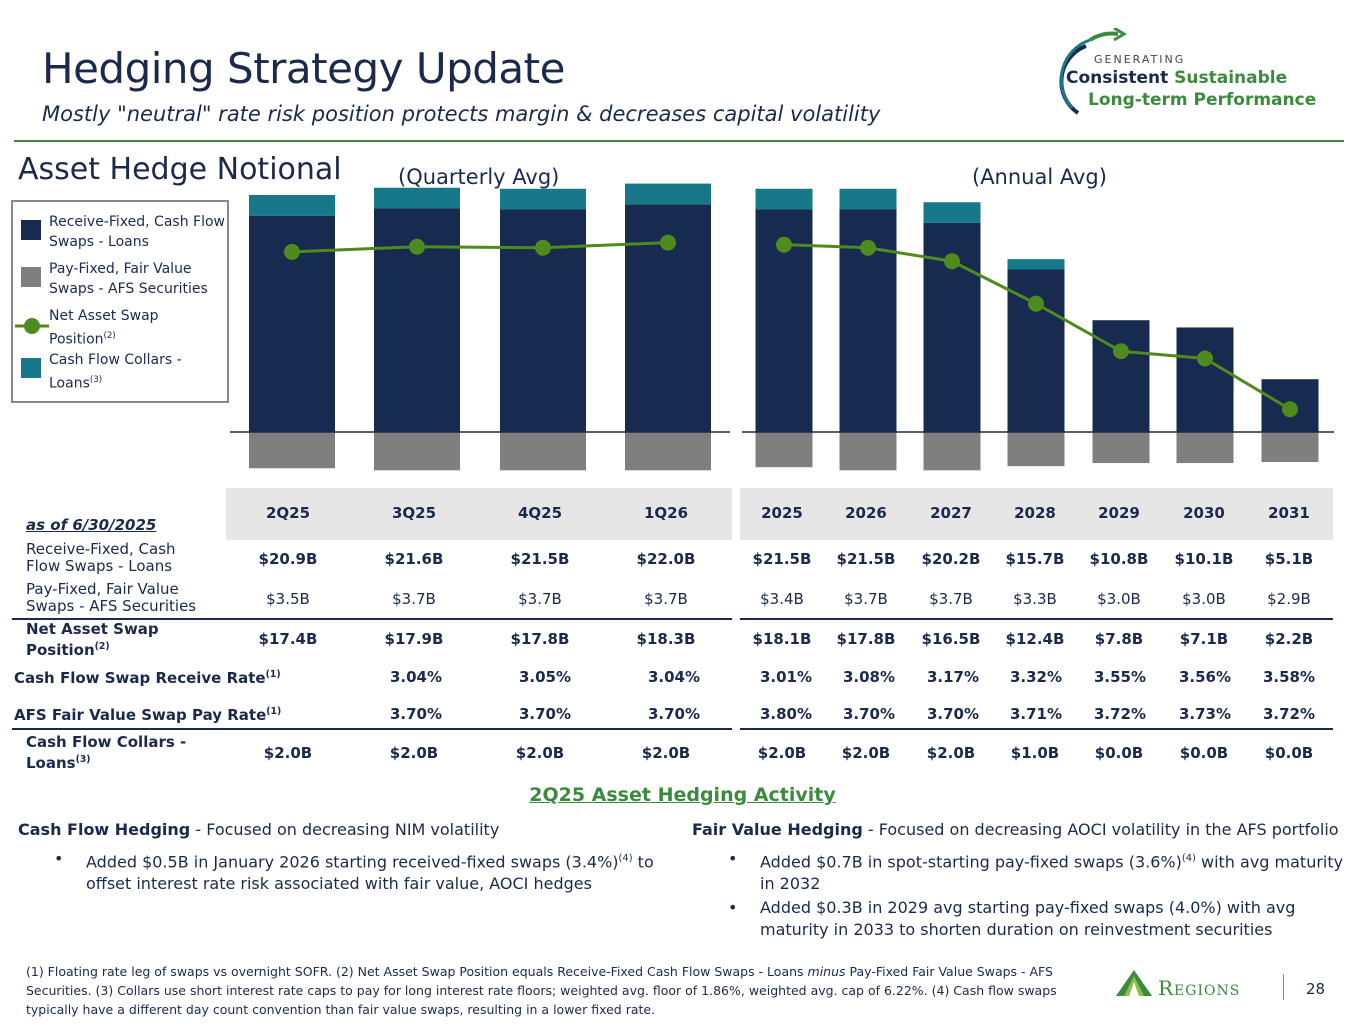  I want to click on table-cell: $3.5B, so click(288, 599).